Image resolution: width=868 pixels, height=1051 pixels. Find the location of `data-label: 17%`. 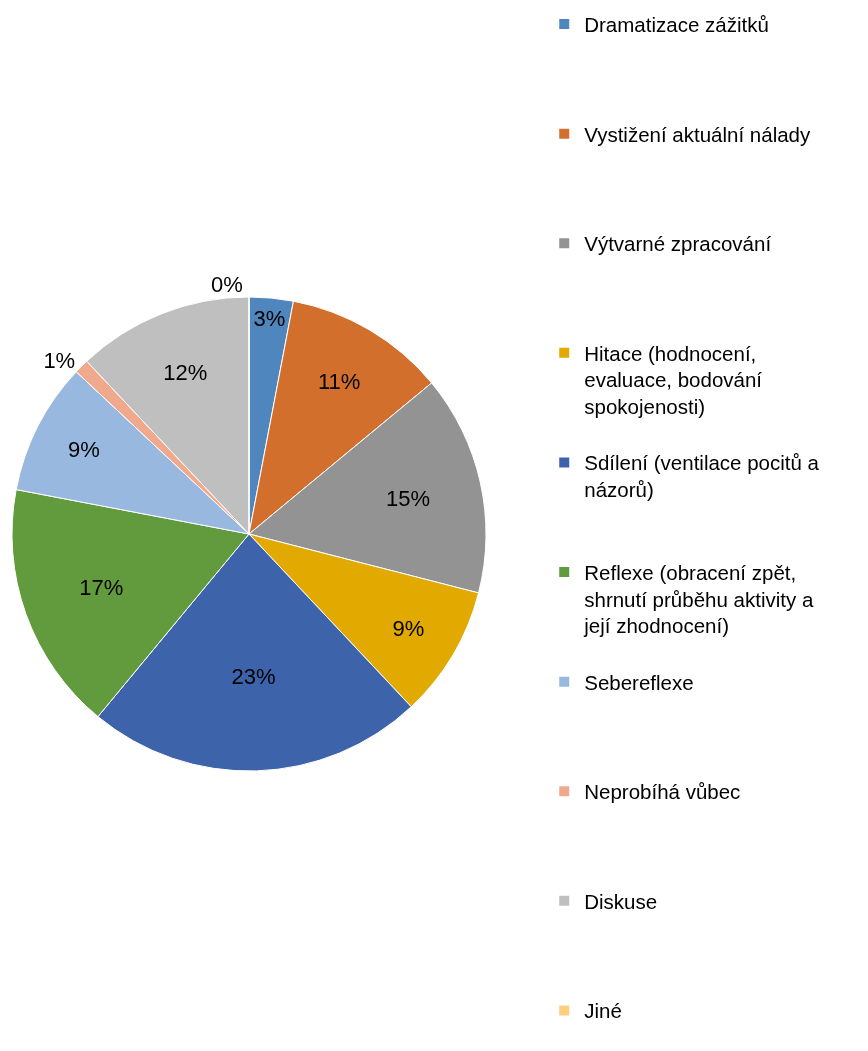

data-label: 17% is located at coordinates (101, 587).